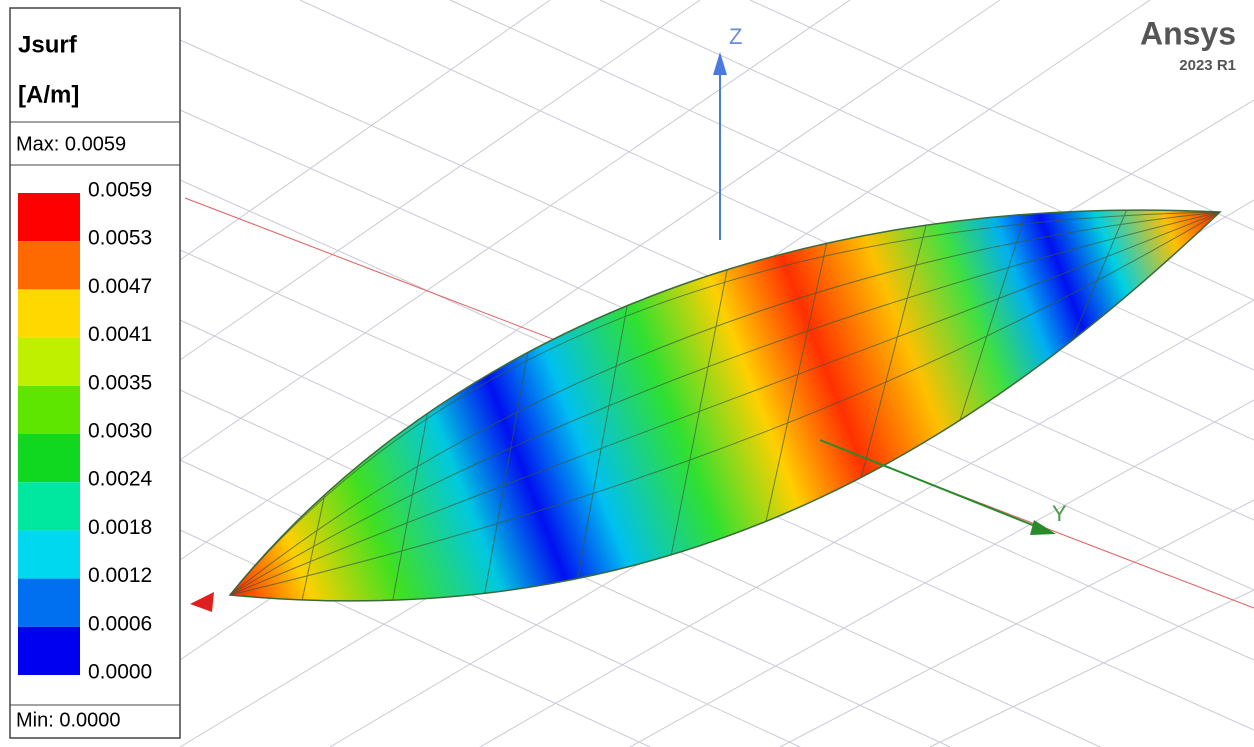  I want to click on brand-version: 2023 R1, so click(1207, 65).